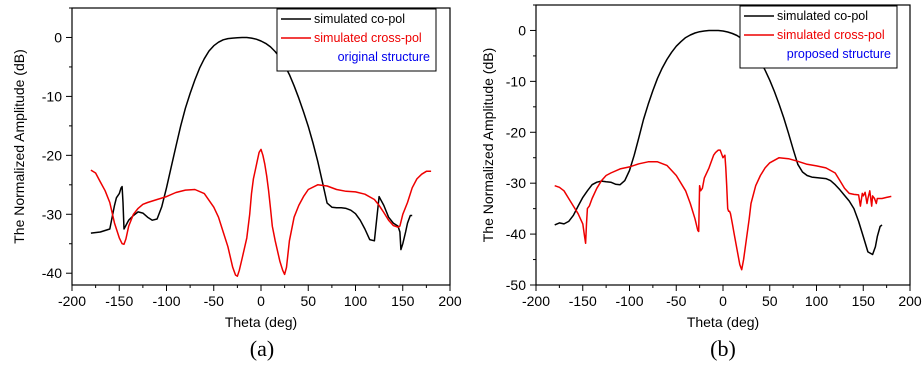 The image size is (924, 371). Describe the element at coordinates (516, 285) in the screenshot. I see `y-tick-label: -50` at that location.